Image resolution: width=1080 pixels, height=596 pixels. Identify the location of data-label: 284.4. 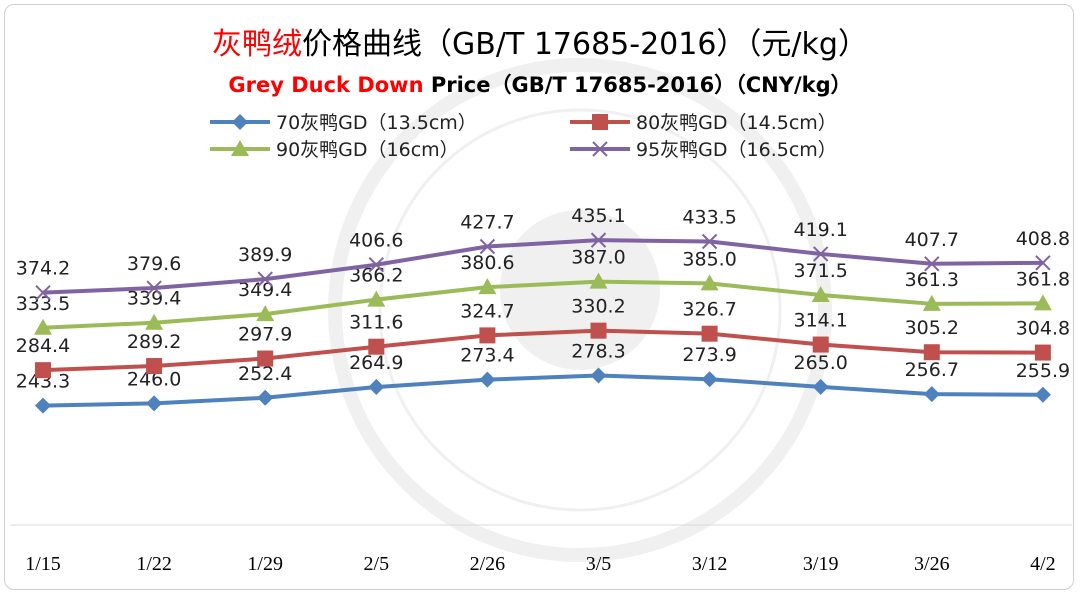
(43, 346).